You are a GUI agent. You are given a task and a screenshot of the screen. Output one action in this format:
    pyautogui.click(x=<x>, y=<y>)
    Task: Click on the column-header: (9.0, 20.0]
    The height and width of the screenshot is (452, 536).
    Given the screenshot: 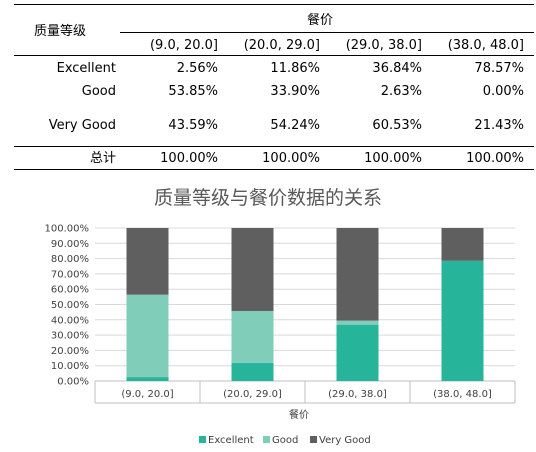 What is the action you would take?
    pyautogui.click(x=183, y=45)
    